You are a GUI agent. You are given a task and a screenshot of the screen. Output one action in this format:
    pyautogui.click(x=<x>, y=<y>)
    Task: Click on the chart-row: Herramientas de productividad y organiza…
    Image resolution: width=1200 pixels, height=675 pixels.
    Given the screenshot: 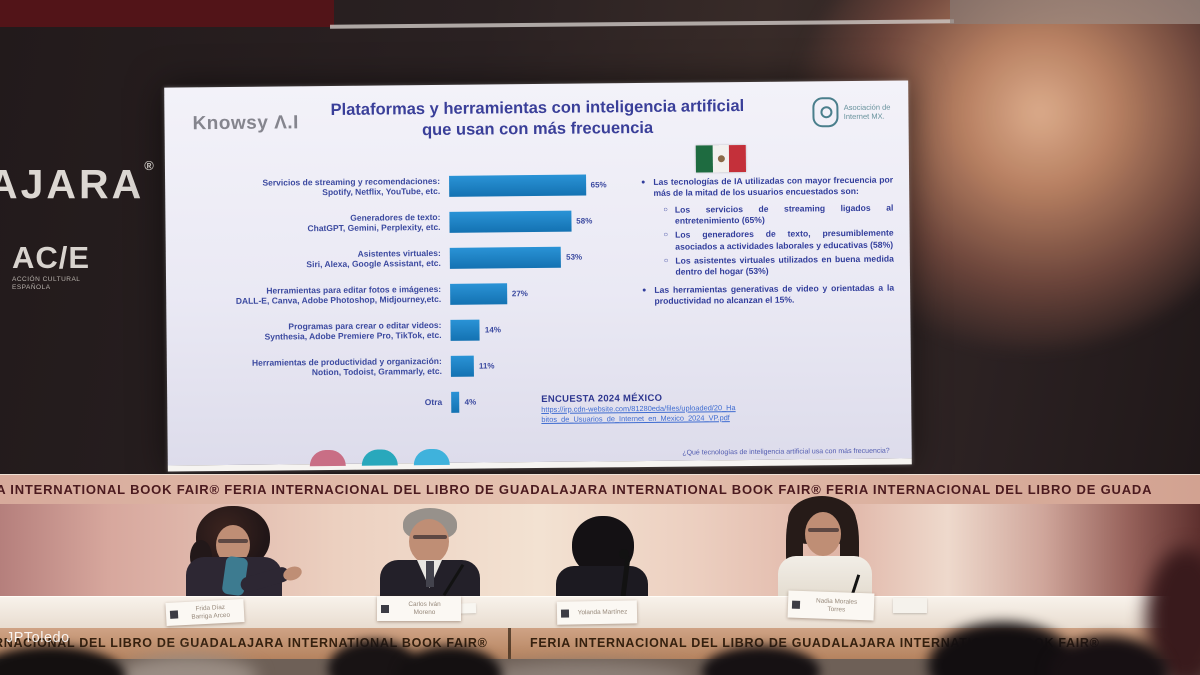 What is the action you would take?
    pyautogui.click(x=373, y=366)
    